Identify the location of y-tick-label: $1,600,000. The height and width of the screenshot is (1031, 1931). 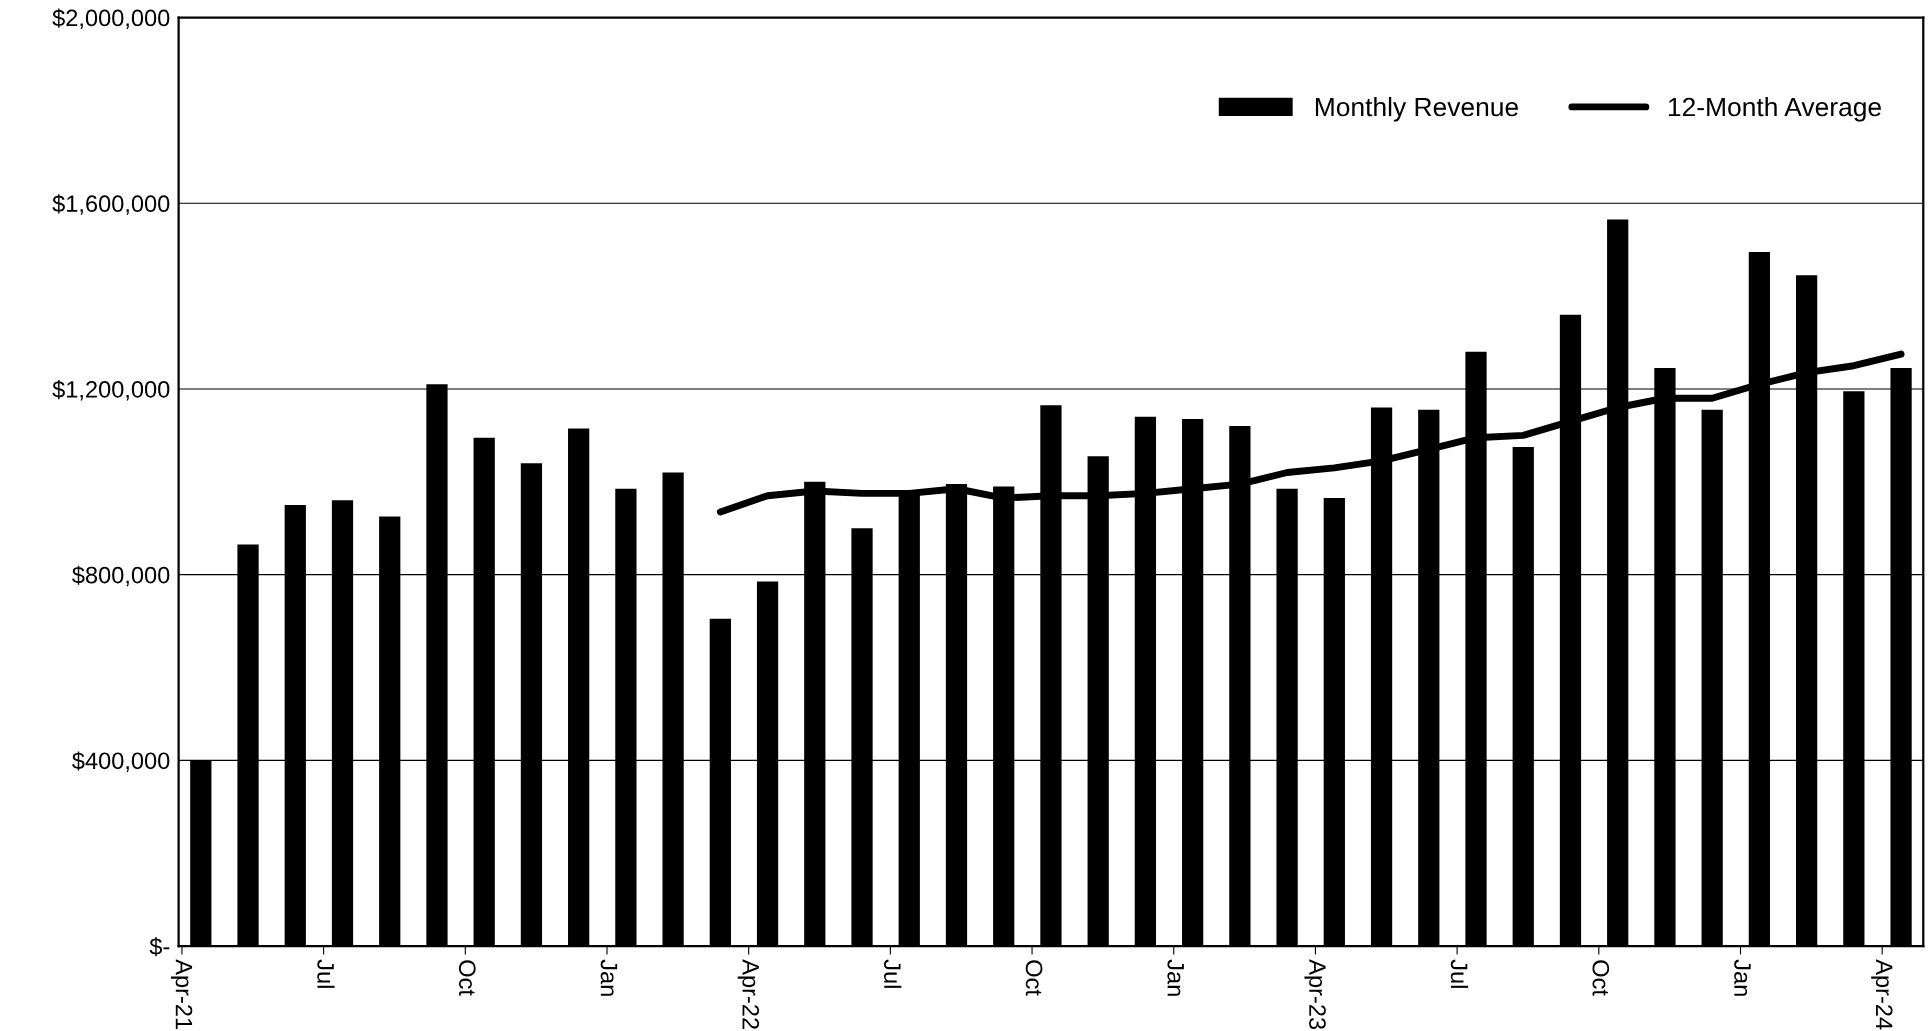
(111, 204).